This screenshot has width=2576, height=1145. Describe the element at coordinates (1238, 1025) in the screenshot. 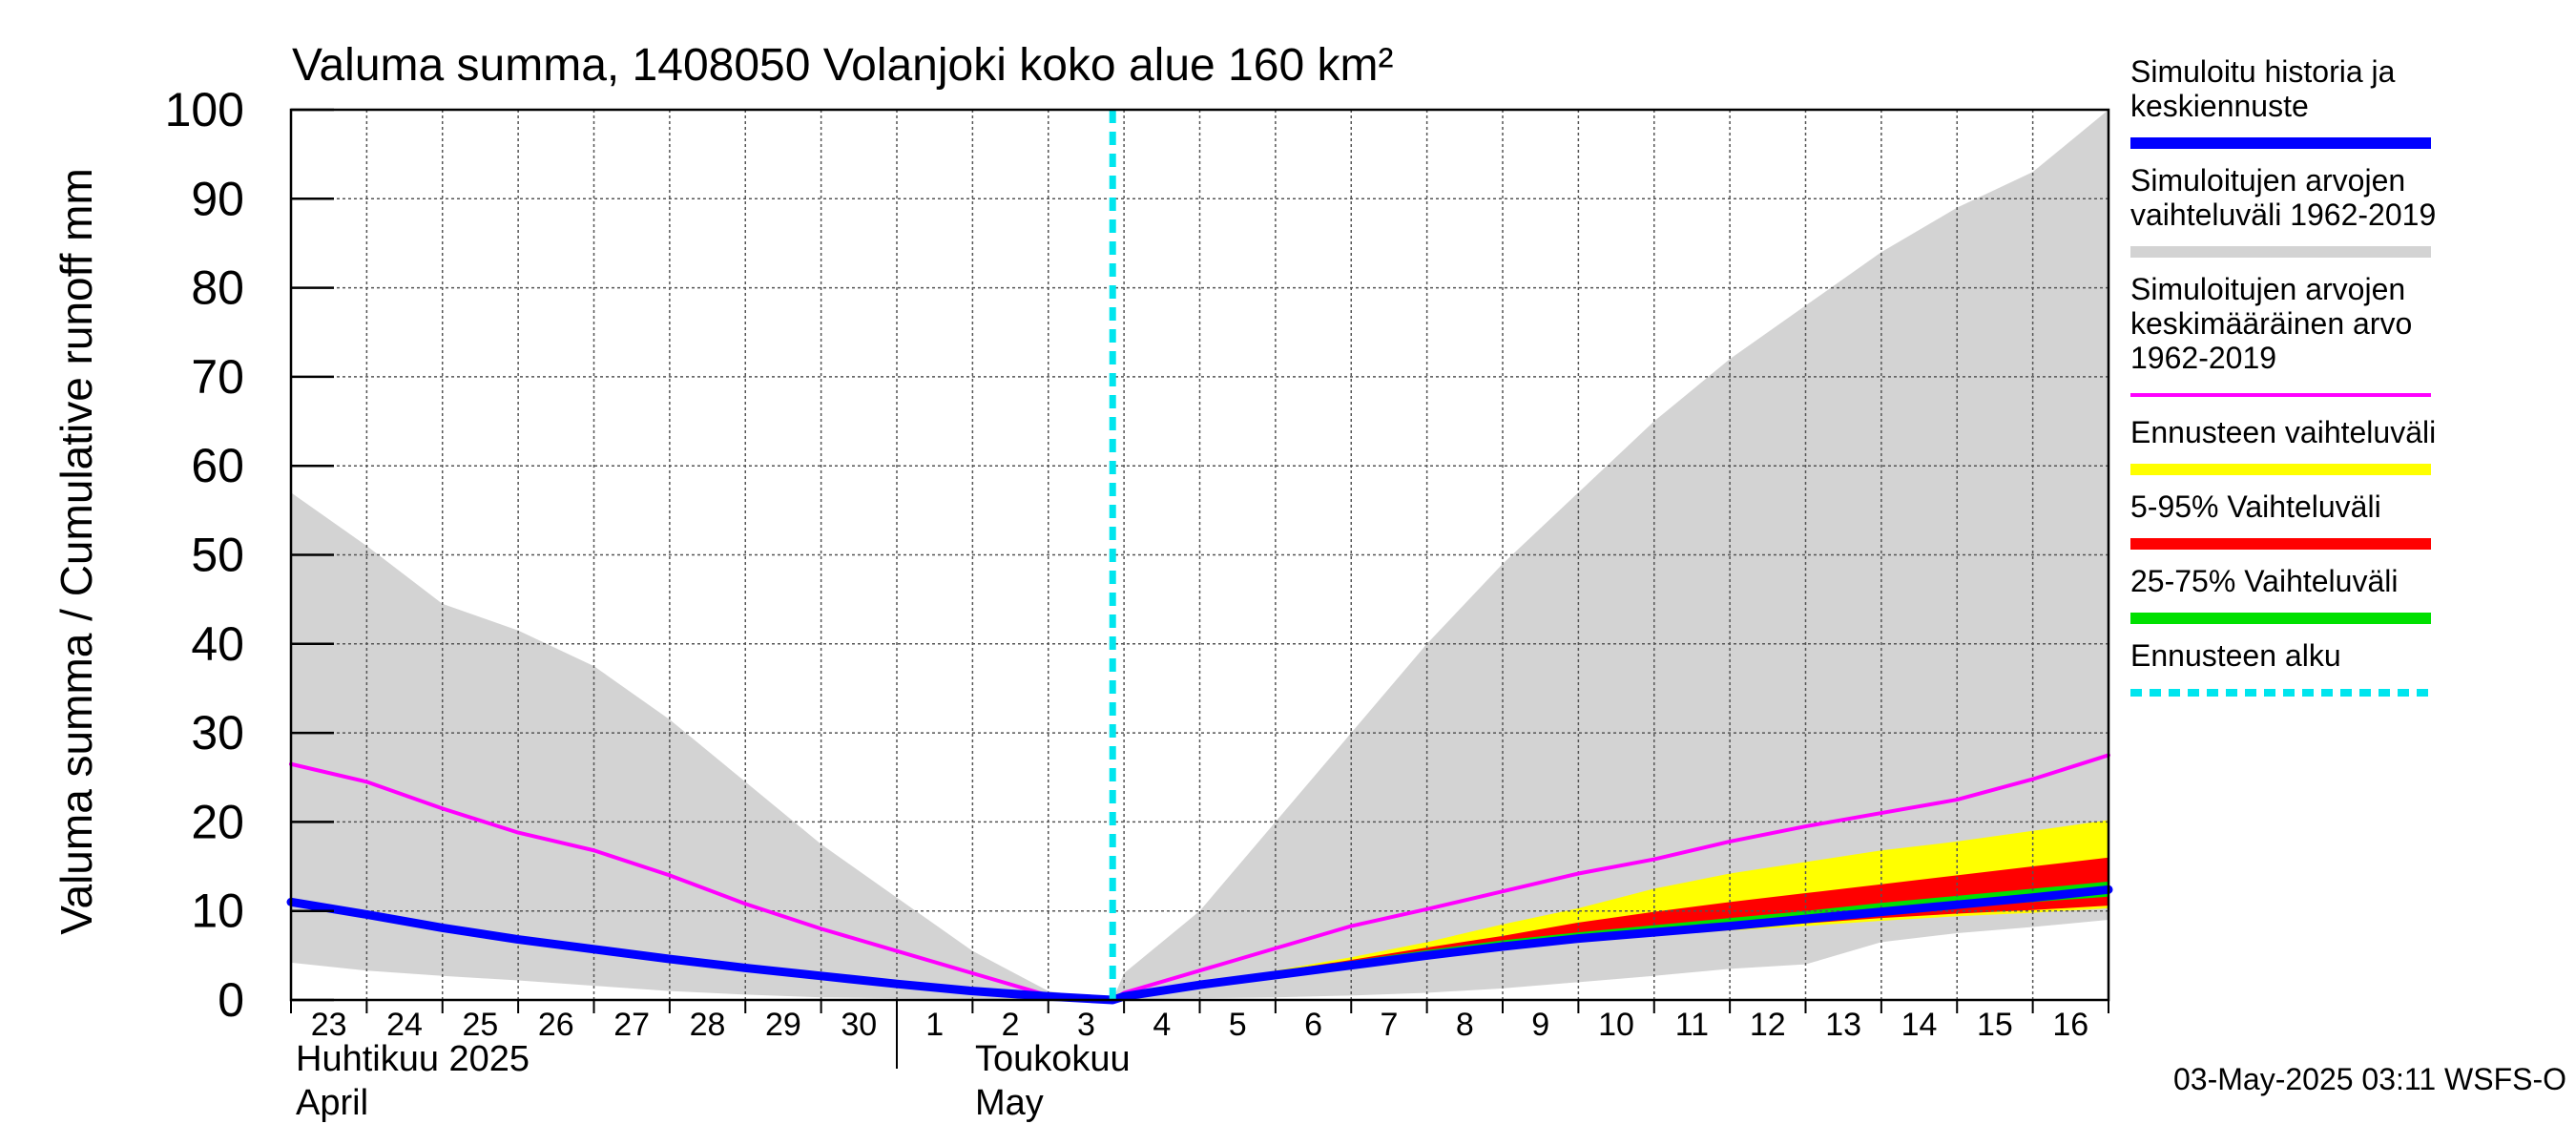

I see `x-day-label: 5` at that location.